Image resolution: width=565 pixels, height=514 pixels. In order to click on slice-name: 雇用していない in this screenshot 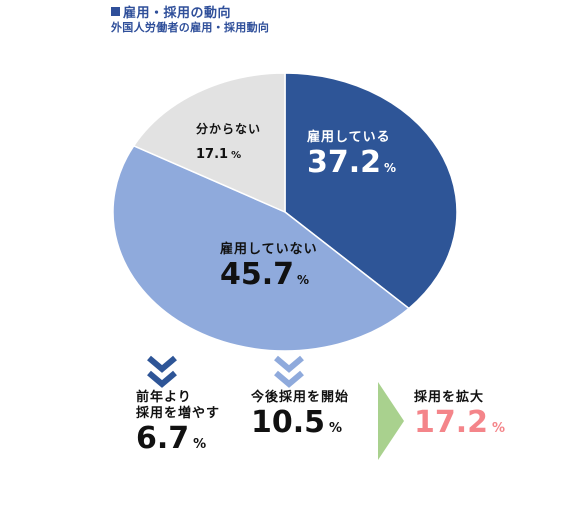, I will do `click(269, 249)`.